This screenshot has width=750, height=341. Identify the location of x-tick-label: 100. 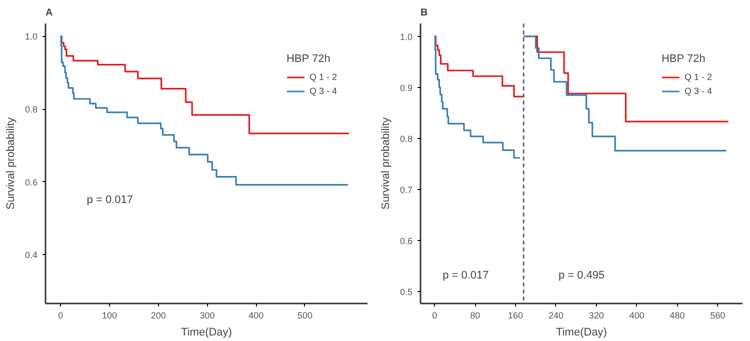
(110, 315).